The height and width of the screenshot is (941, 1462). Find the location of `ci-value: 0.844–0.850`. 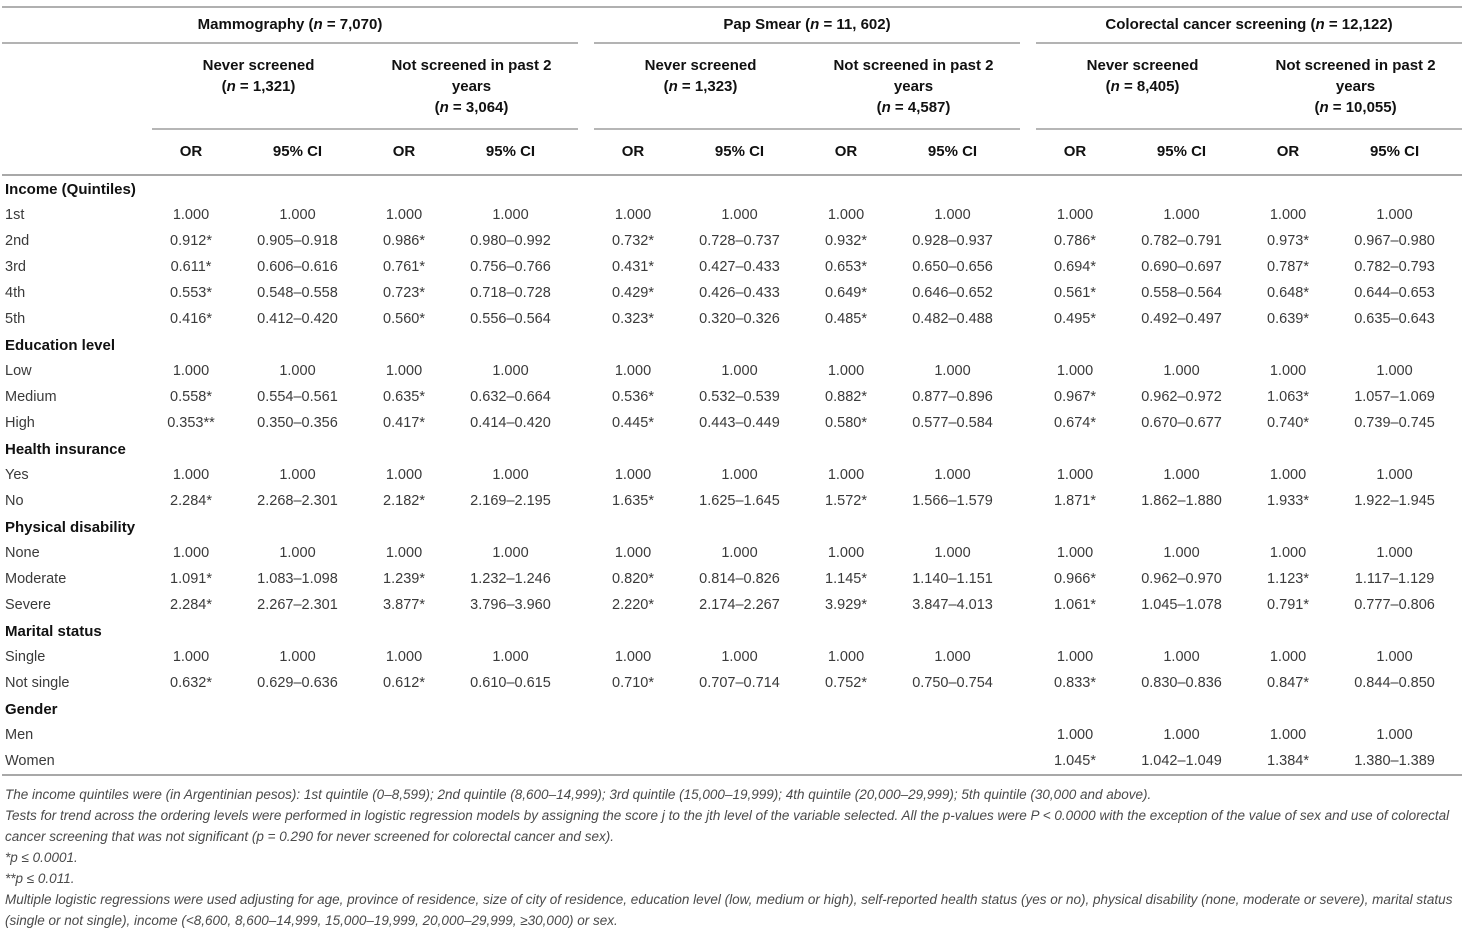

ci-value: 0.844–0.850 is located at coordinates (1394, 683).